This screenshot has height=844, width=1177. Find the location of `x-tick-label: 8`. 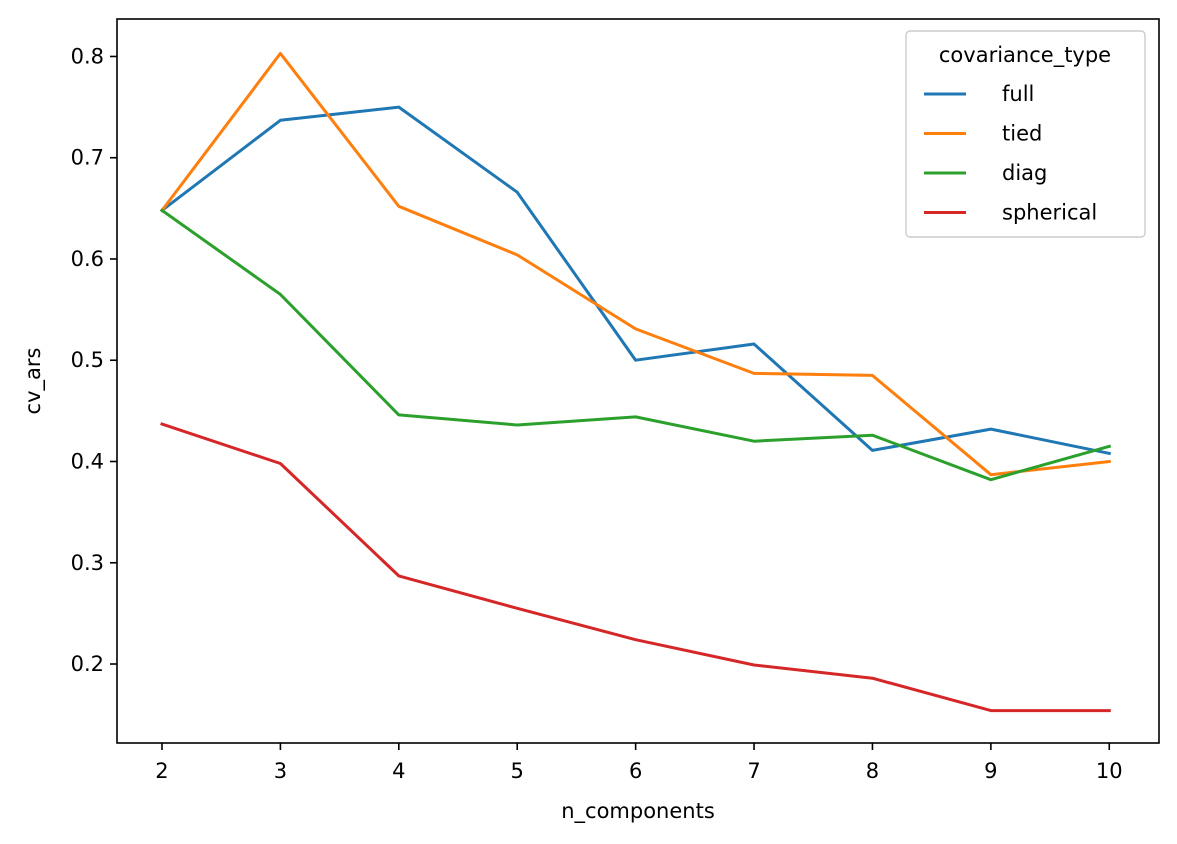

x-tick-label: 8 is located at coordinates (872, 771).